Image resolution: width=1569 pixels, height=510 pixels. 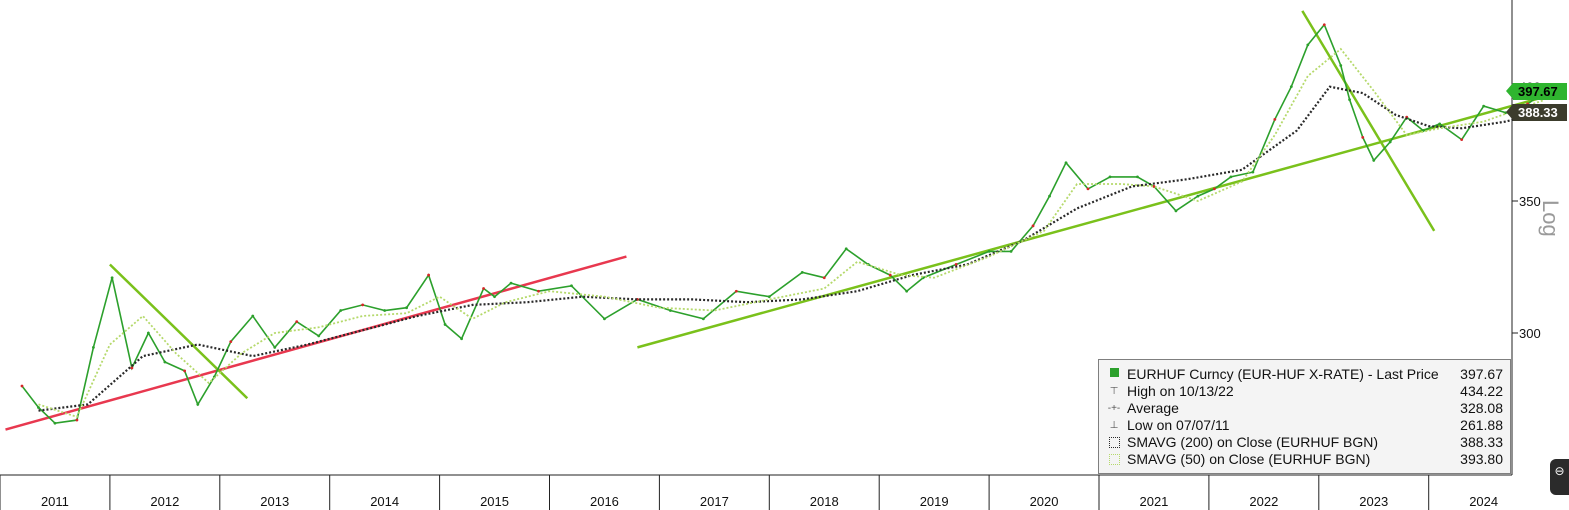 I want to click on trendline-green-resistance-2012, so click(x=179, y=331).